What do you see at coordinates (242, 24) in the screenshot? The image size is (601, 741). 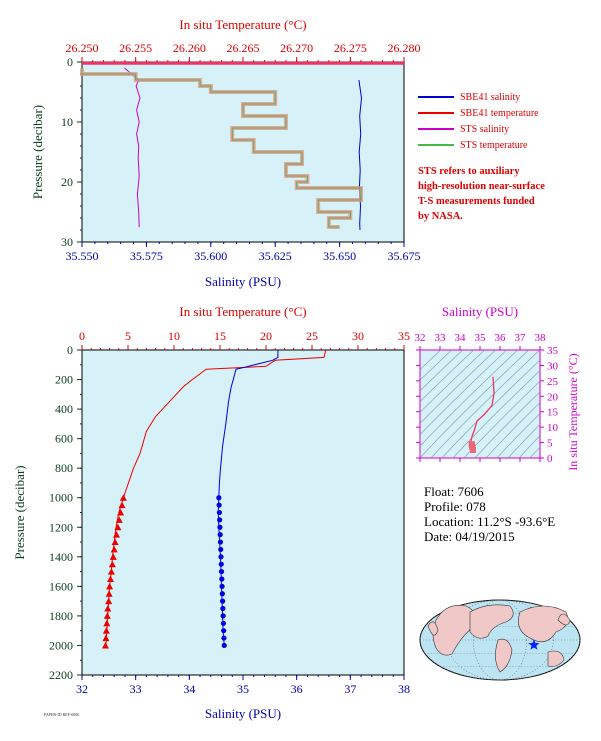 I see `top-temp-axis-title: In situ Temperature (°C)` at bounding box center [242, 24].